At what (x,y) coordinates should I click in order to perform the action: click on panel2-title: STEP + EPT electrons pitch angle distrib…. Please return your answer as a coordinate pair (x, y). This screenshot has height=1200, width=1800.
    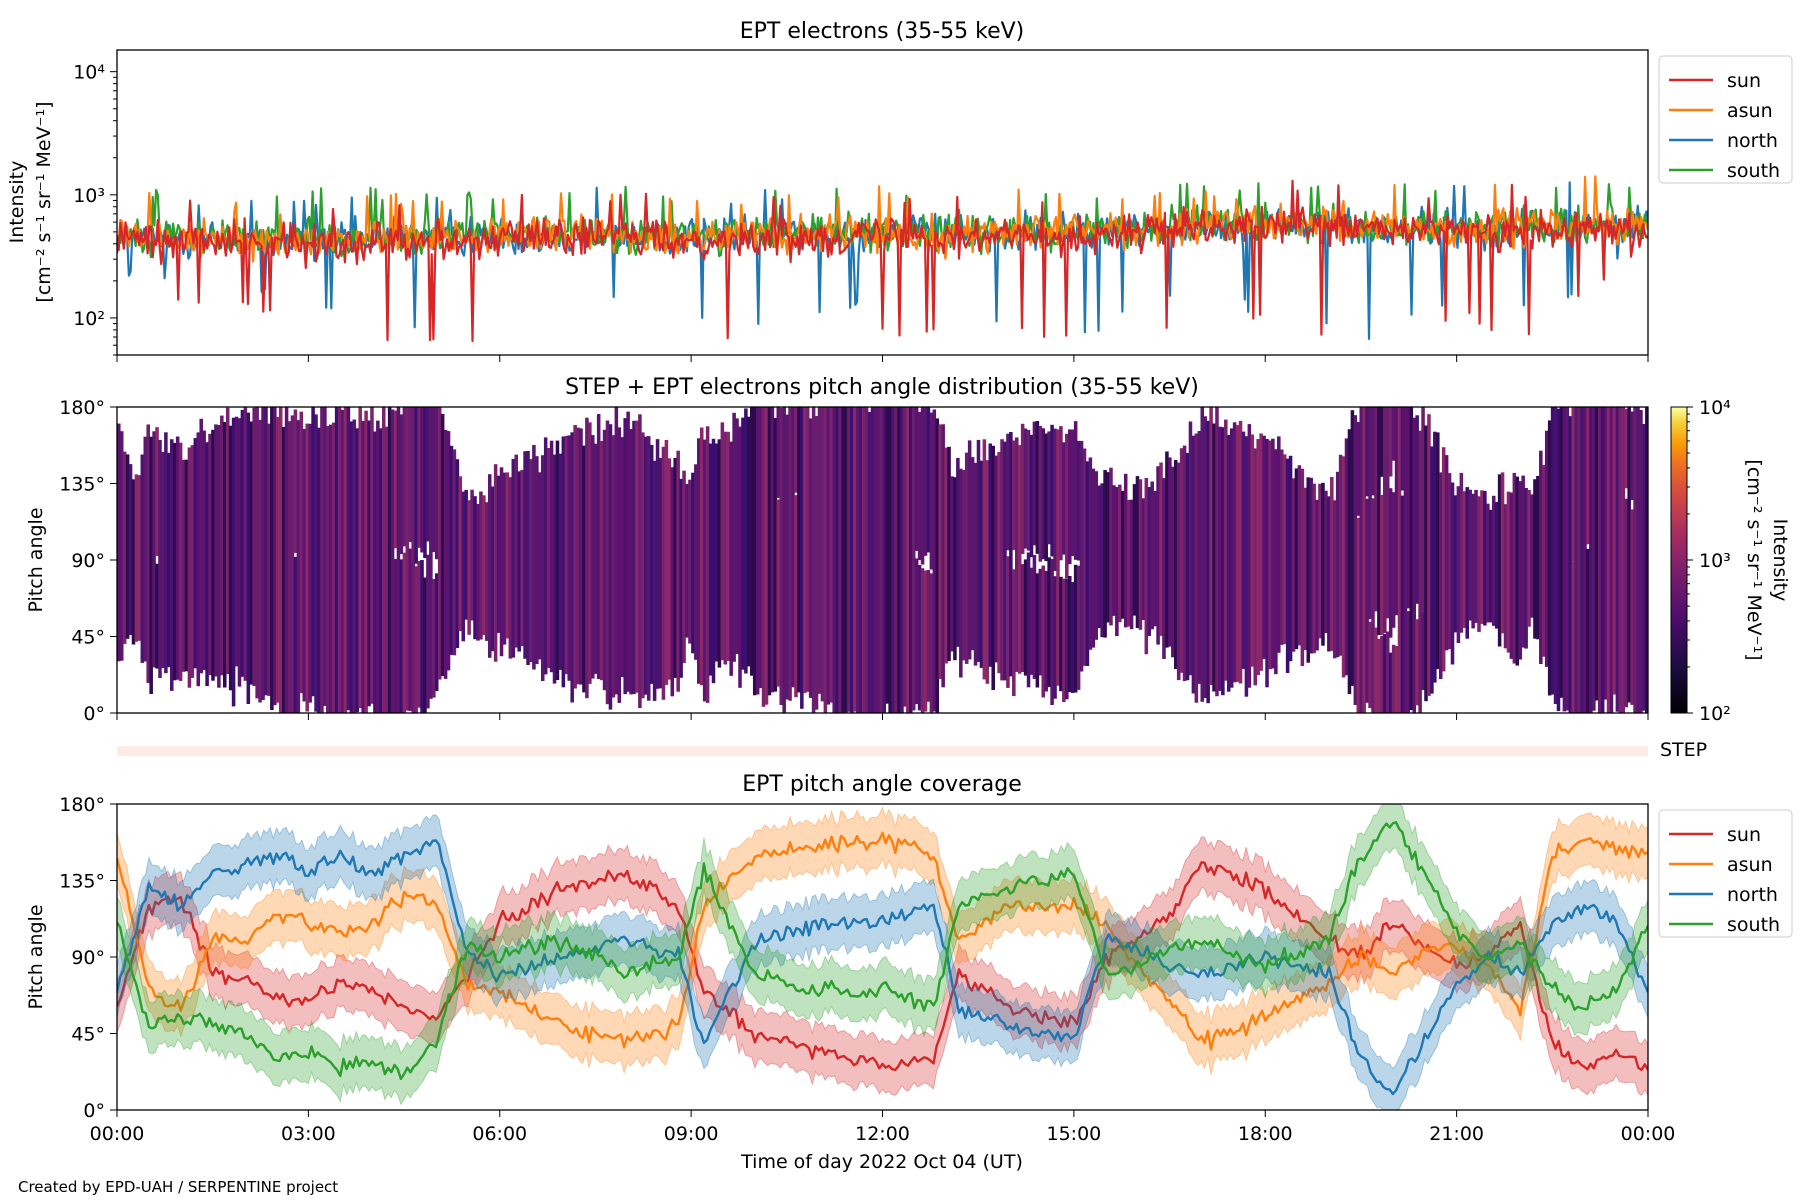
    Looking at the image, I should click on (882, 387).